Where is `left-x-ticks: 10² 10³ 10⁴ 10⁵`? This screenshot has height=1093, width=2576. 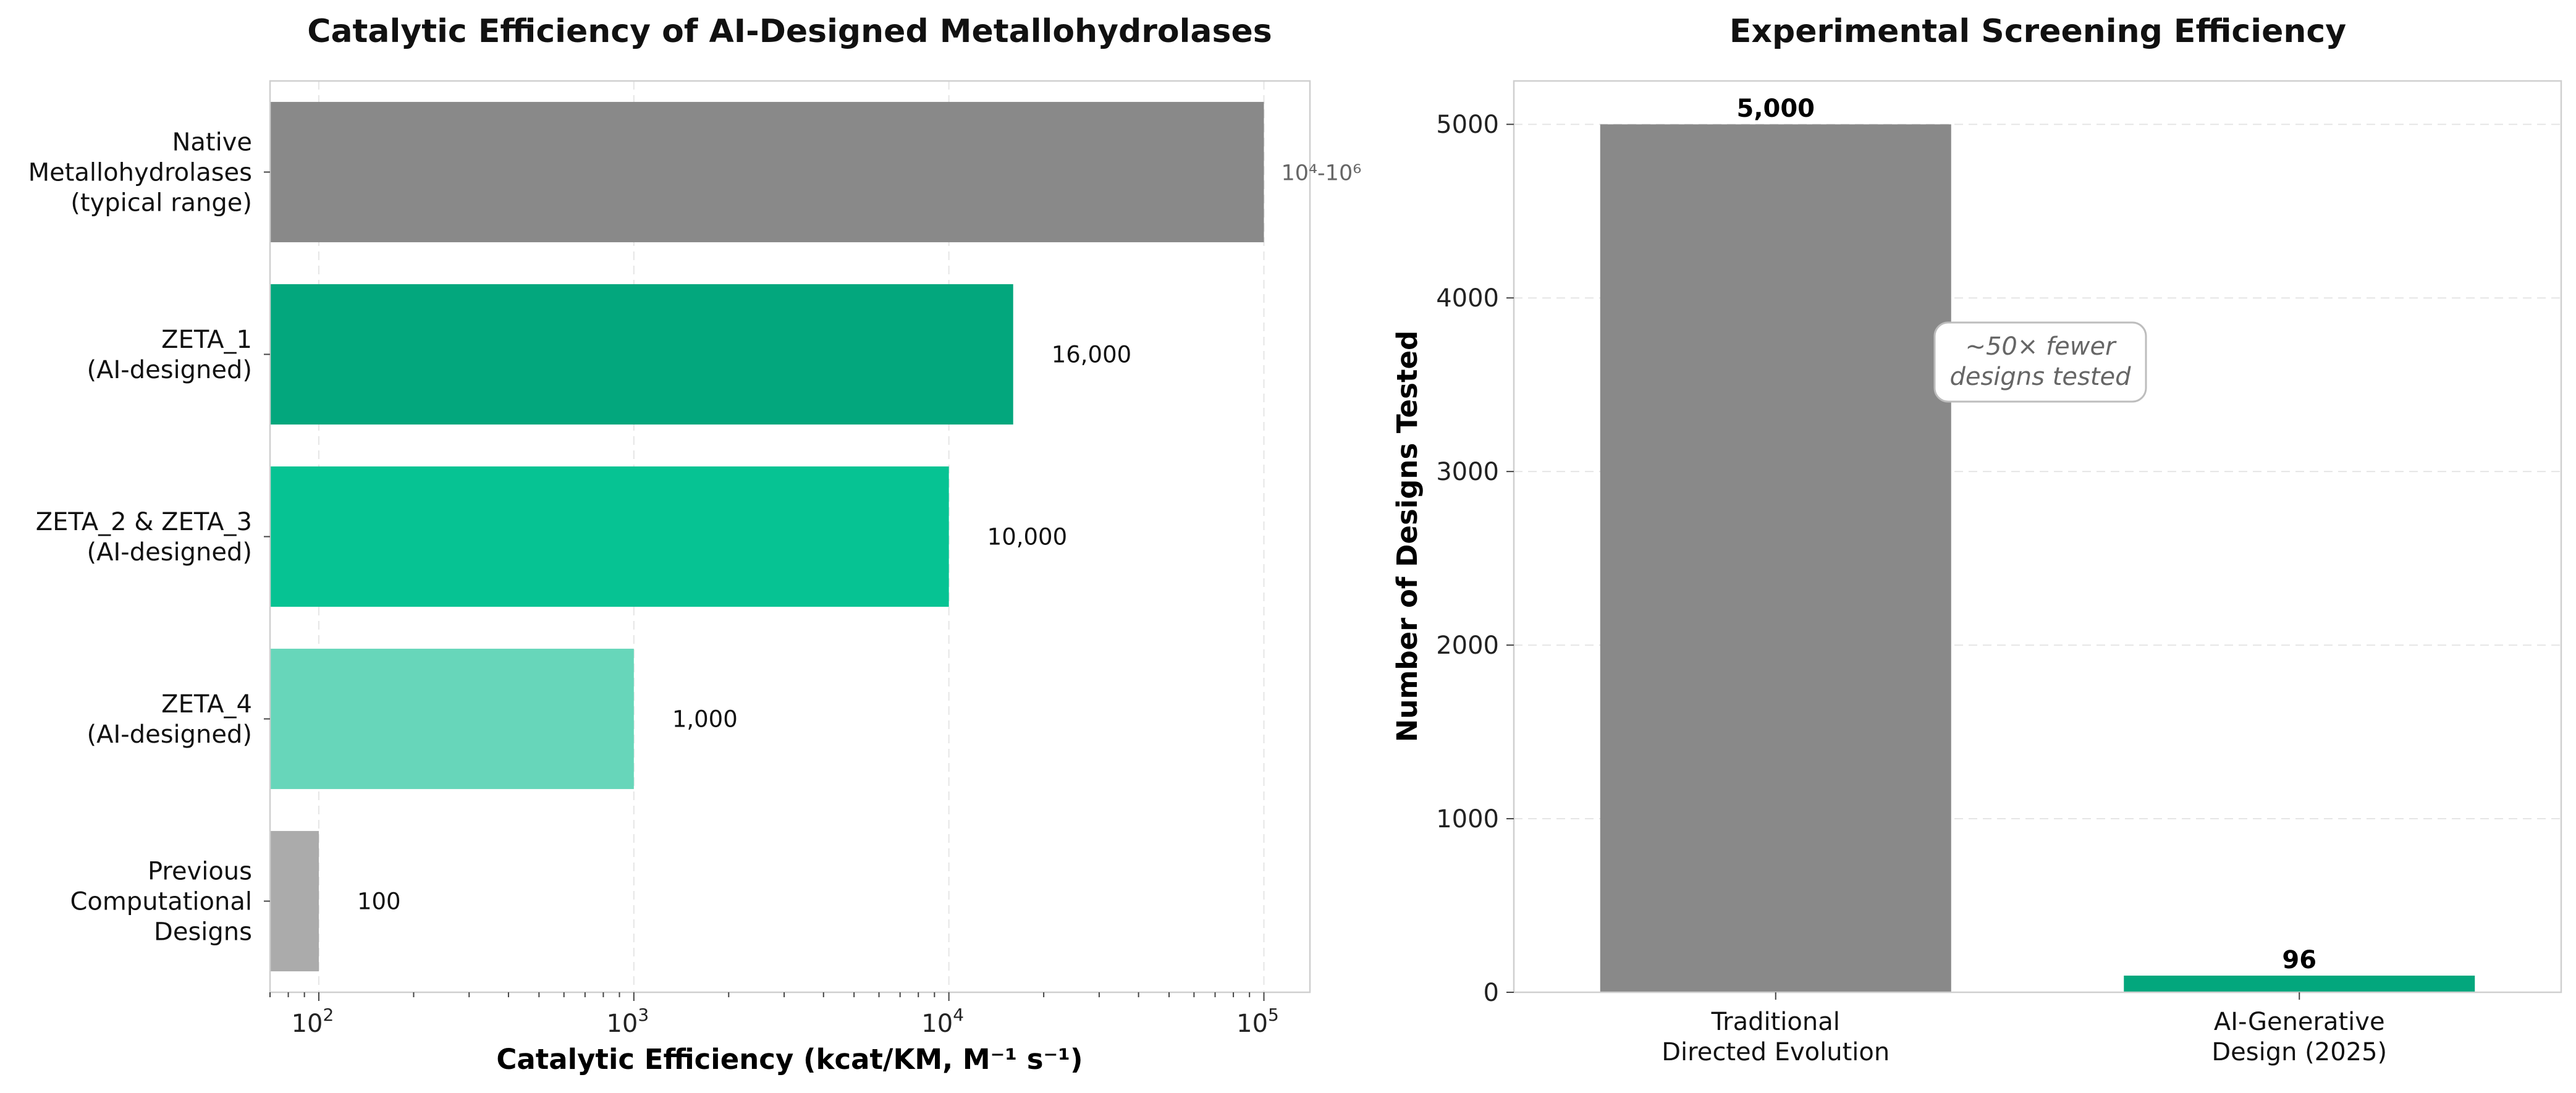 left-x-ticks: 10² 10³ 10⁴ 10⁵ is located at coordinates (774, 1015).